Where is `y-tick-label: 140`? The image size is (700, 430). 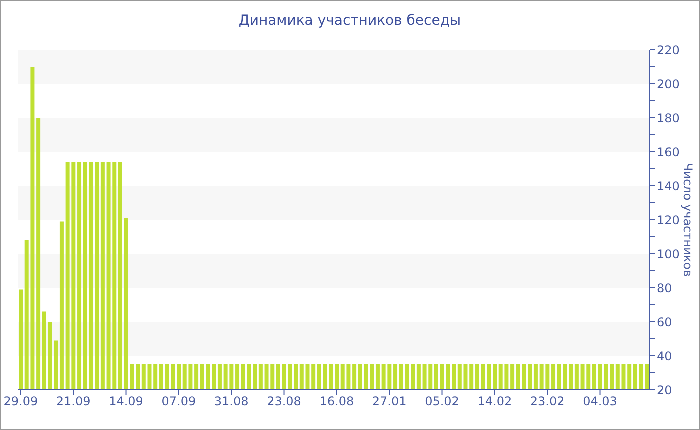 y-tick-label: 140 is located at coordinates (668, 186).